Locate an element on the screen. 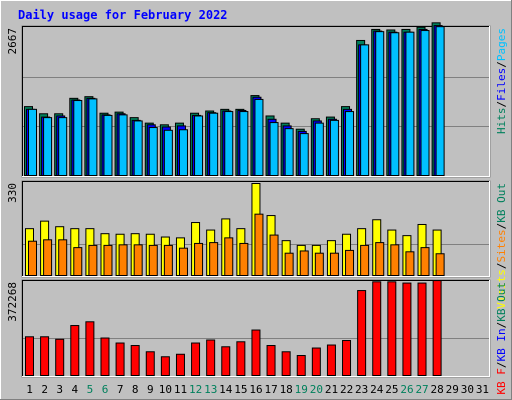 The image size is (512, 400). axis-legend-part-bottom-1: / is located at coordinates (501, 365).